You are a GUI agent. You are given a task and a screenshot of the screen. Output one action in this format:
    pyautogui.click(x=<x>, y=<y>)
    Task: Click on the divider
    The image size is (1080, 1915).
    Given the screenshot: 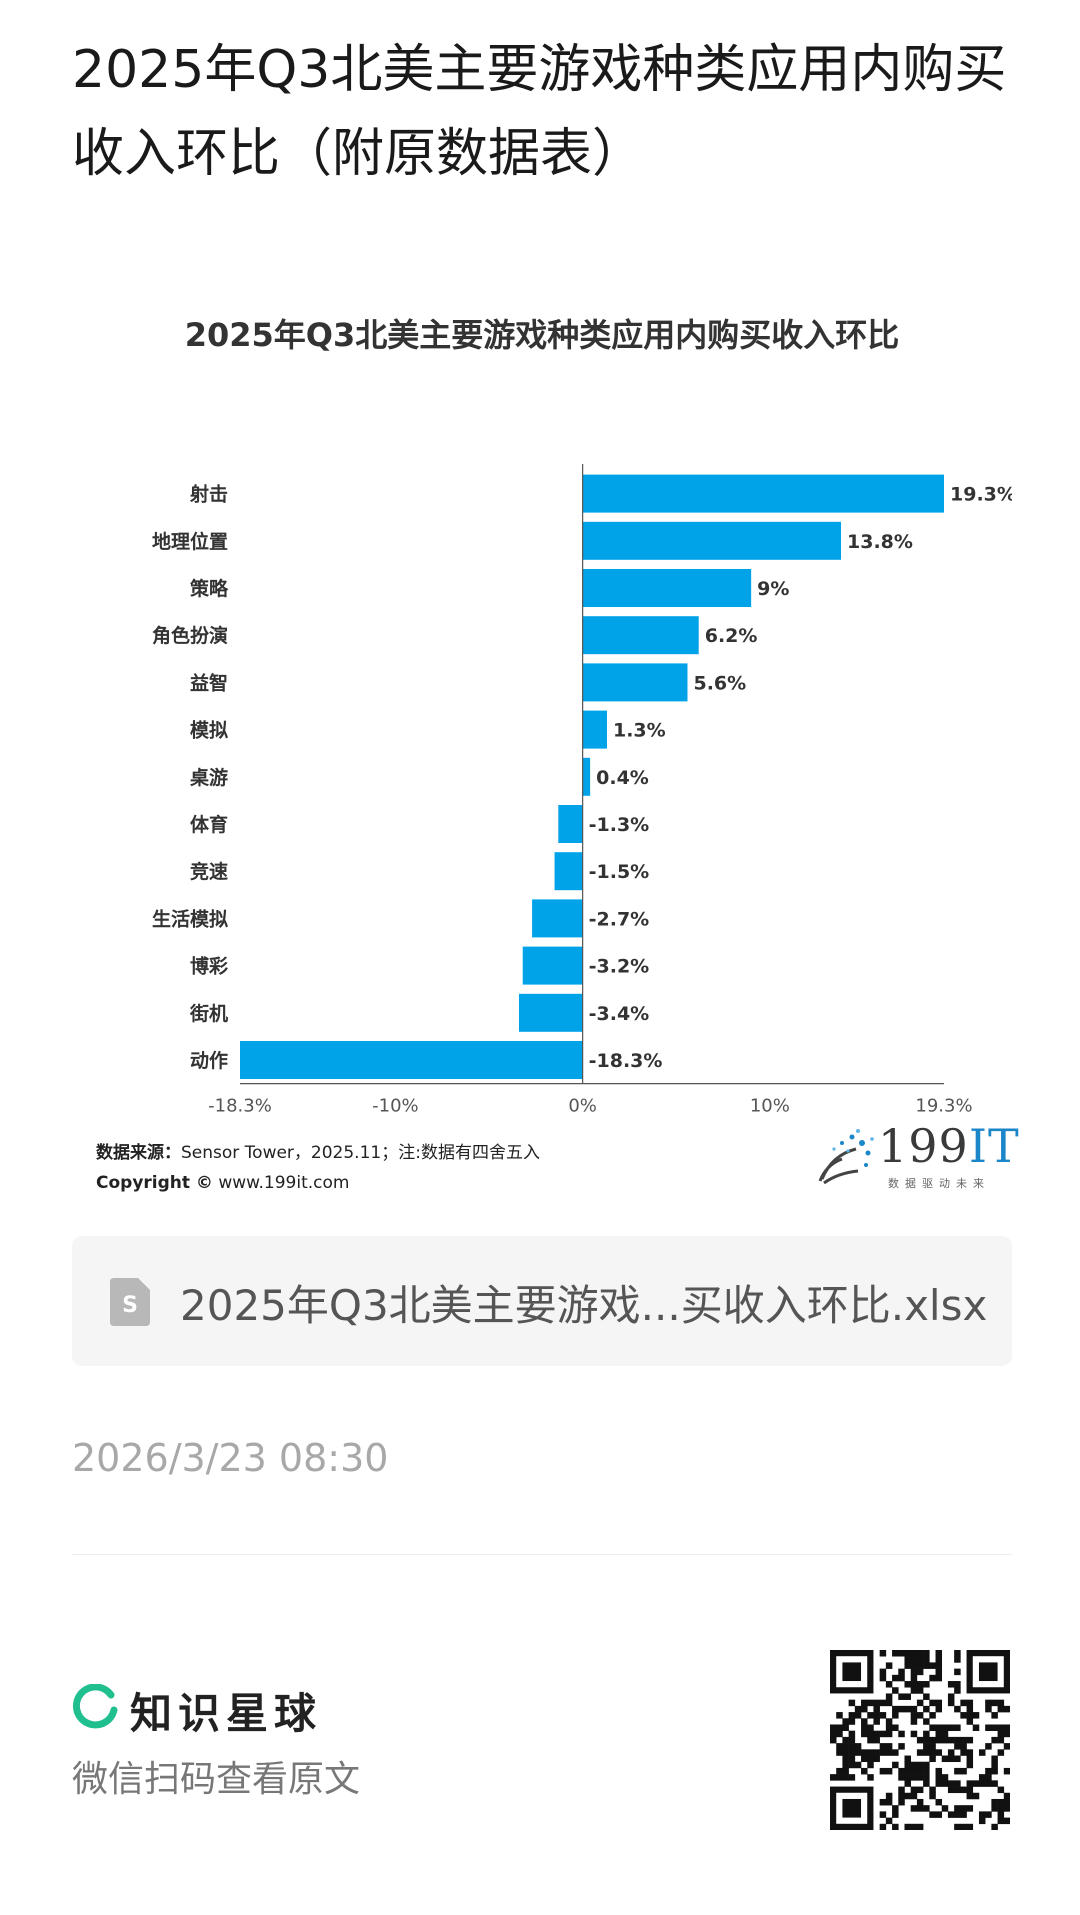 What is the action you would take?
    pyautogui.click(x=542, y=1554)
    